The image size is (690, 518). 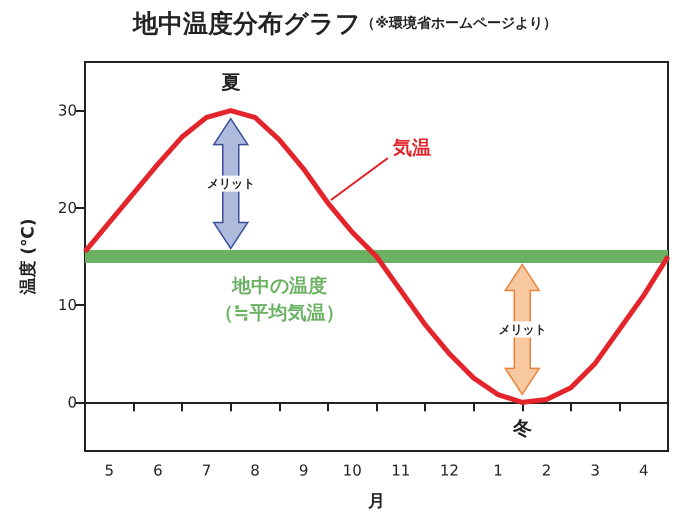 What do you see at coordinates (522, 428) in the screenshot?
I see `annotation: 冬` at bounding box center [522, 428].